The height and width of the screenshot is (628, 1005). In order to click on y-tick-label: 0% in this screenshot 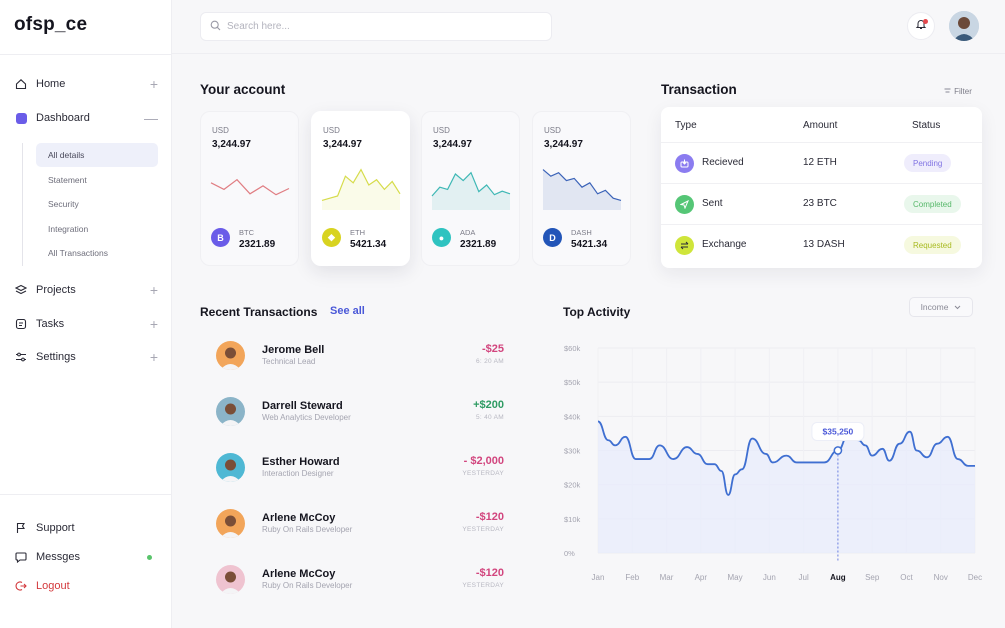, I will do `click(569, 553)`.